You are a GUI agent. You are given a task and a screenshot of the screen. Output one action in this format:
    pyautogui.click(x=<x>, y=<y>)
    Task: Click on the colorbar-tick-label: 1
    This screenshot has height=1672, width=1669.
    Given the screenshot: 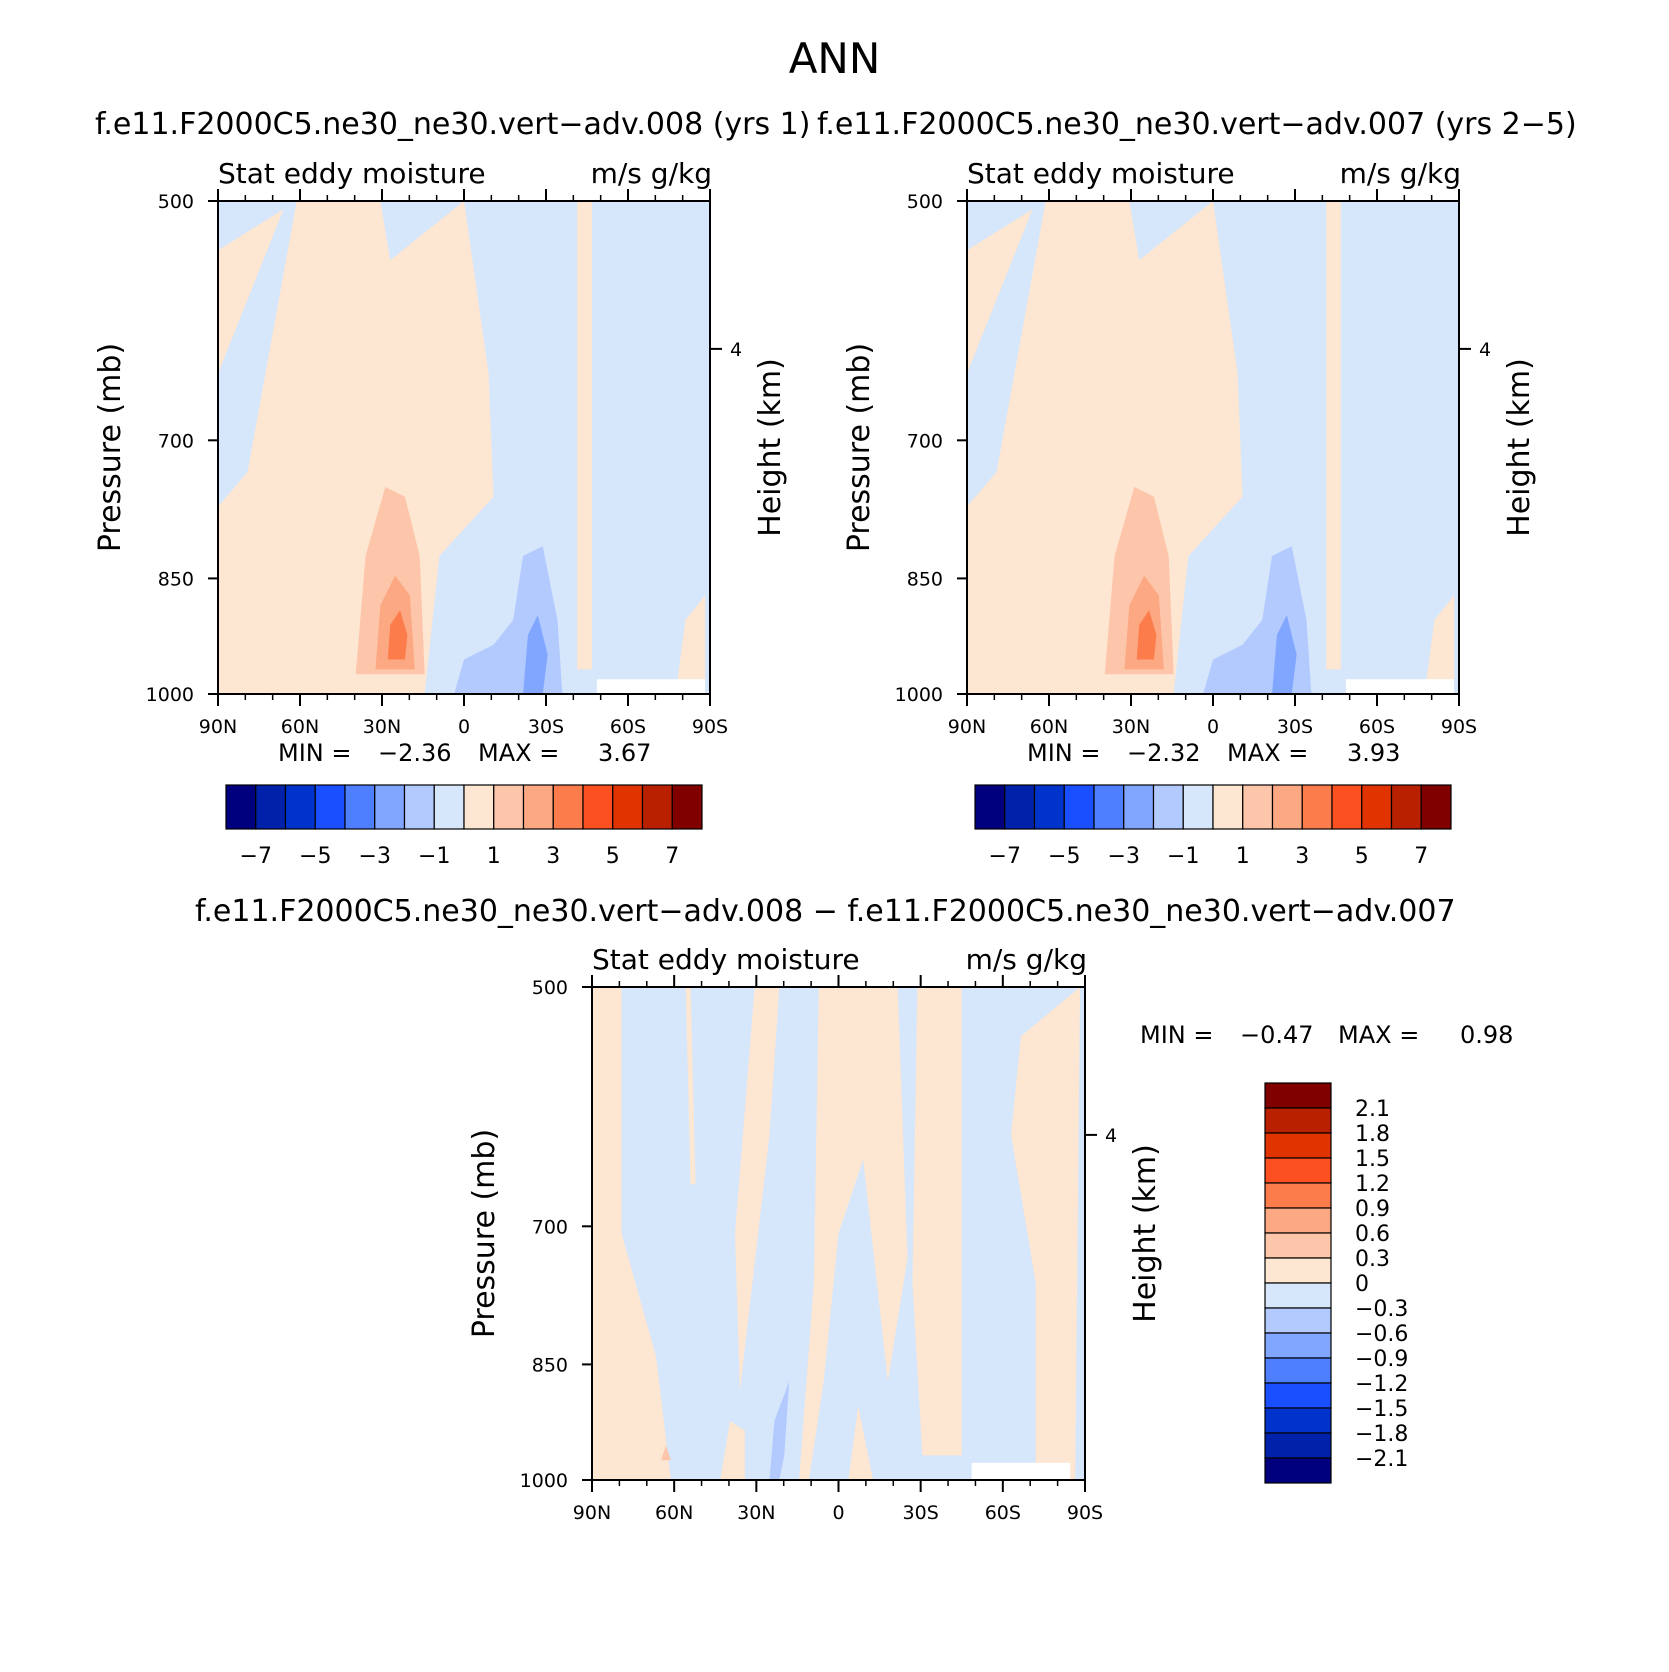 What is the action you would take?
    pyautogui.click(x=494, y=856)
    